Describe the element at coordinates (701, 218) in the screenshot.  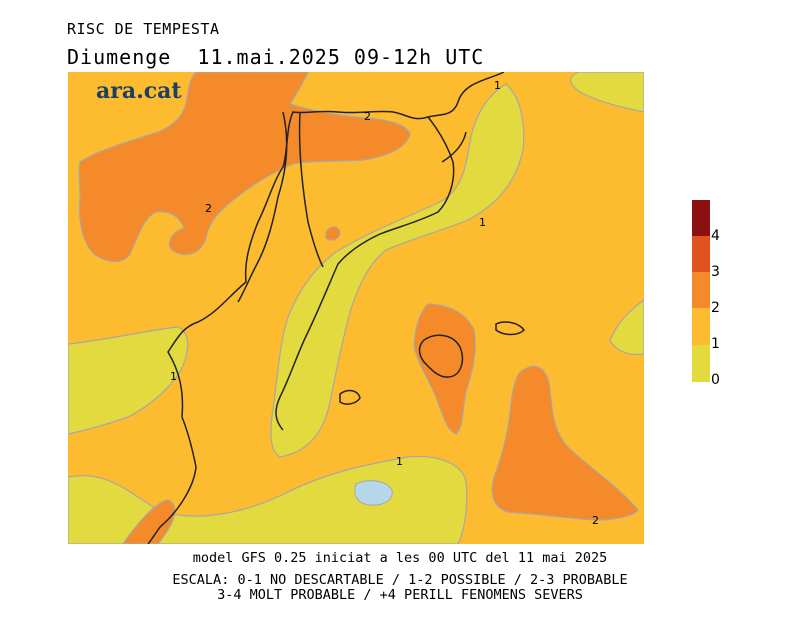
I see `legend-swatch-level-4-plus` at that location.